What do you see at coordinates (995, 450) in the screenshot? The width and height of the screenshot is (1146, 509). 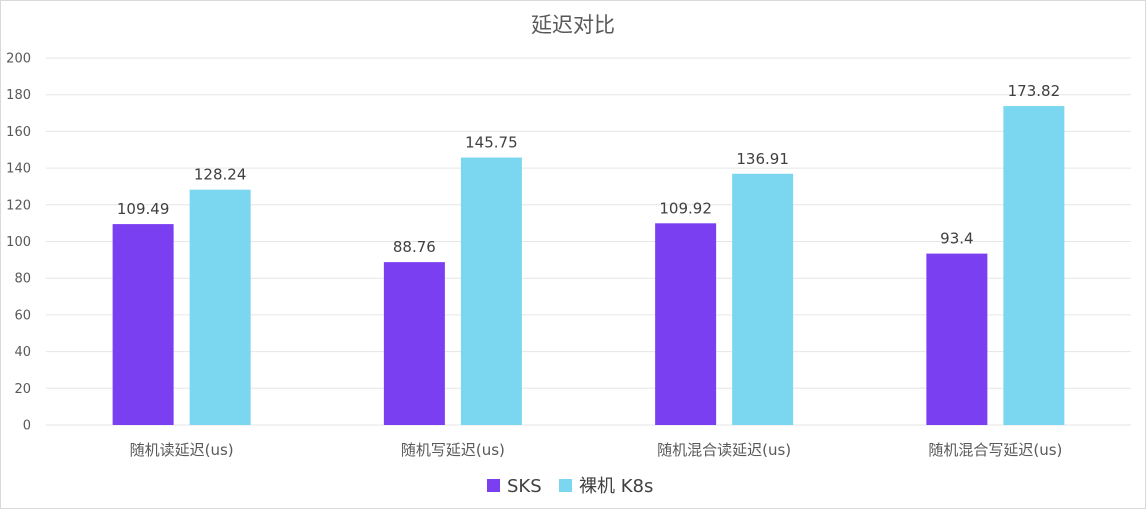 I see `x-category-label: 随机混合写延迟(us)` at bounding box center [995, 450].